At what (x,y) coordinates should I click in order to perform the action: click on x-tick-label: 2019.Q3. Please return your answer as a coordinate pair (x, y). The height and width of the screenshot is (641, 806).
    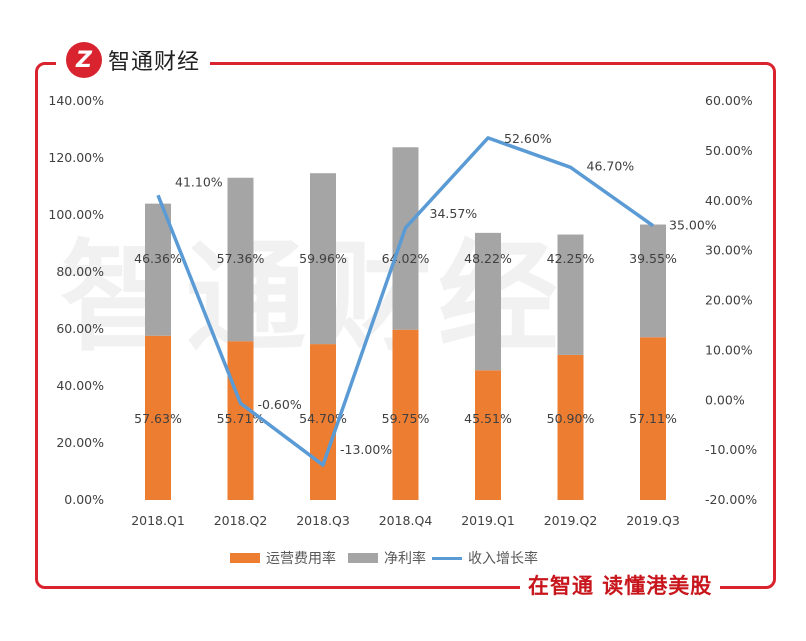
    Looking at the image, I should click on (653, 520).